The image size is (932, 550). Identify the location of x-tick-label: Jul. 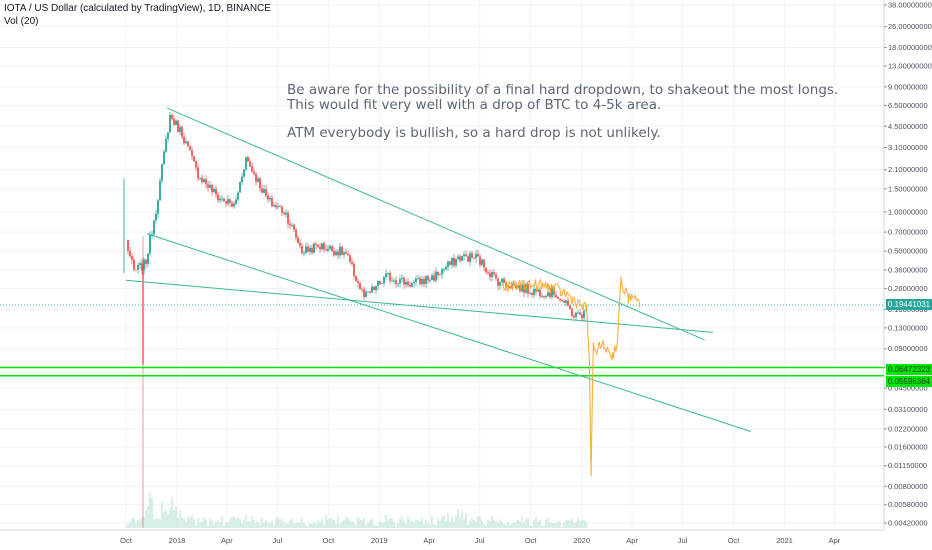
(683, 540).